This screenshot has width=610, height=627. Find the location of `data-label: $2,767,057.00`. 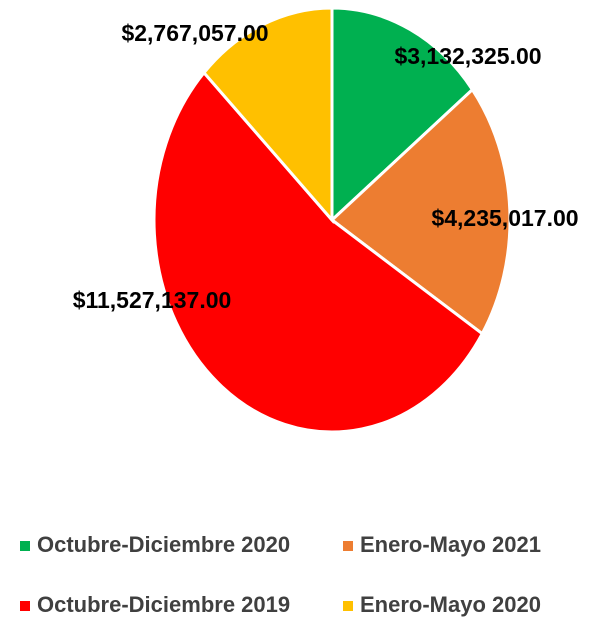

data-label: $2,767,057.00 is located at coordinates (194, 33).